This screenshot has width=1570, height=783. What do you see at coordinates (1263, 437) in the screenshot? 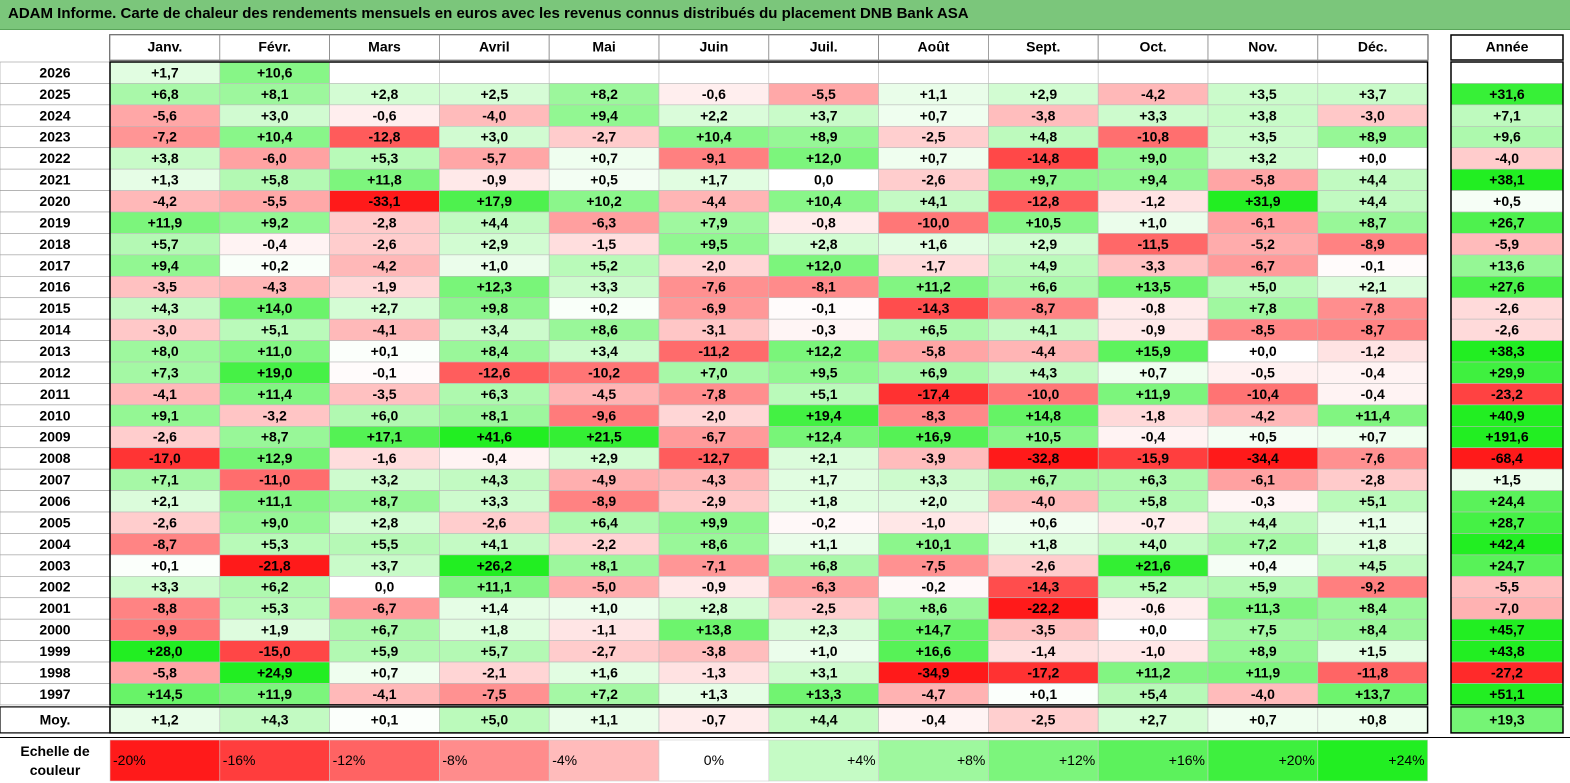
I see `heatmap-cell-value: +0,5` at bounding box center [1263, 437].